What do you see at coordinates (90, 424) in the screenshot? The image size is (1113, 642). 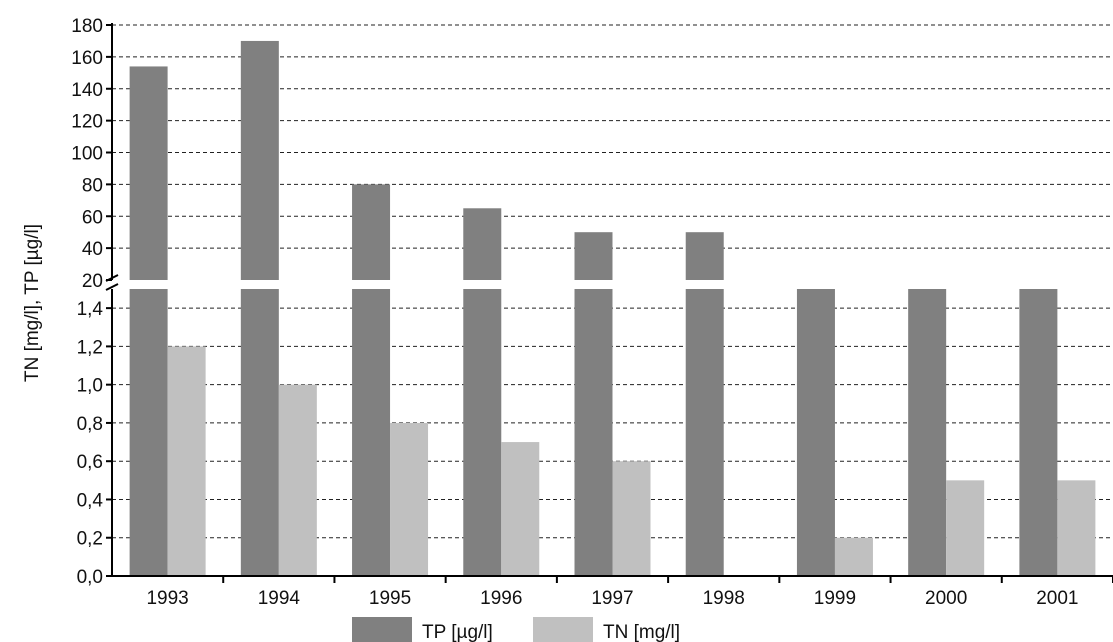 I see `y-tick-label-lower: 0,8` at bounding box center [90, 424].